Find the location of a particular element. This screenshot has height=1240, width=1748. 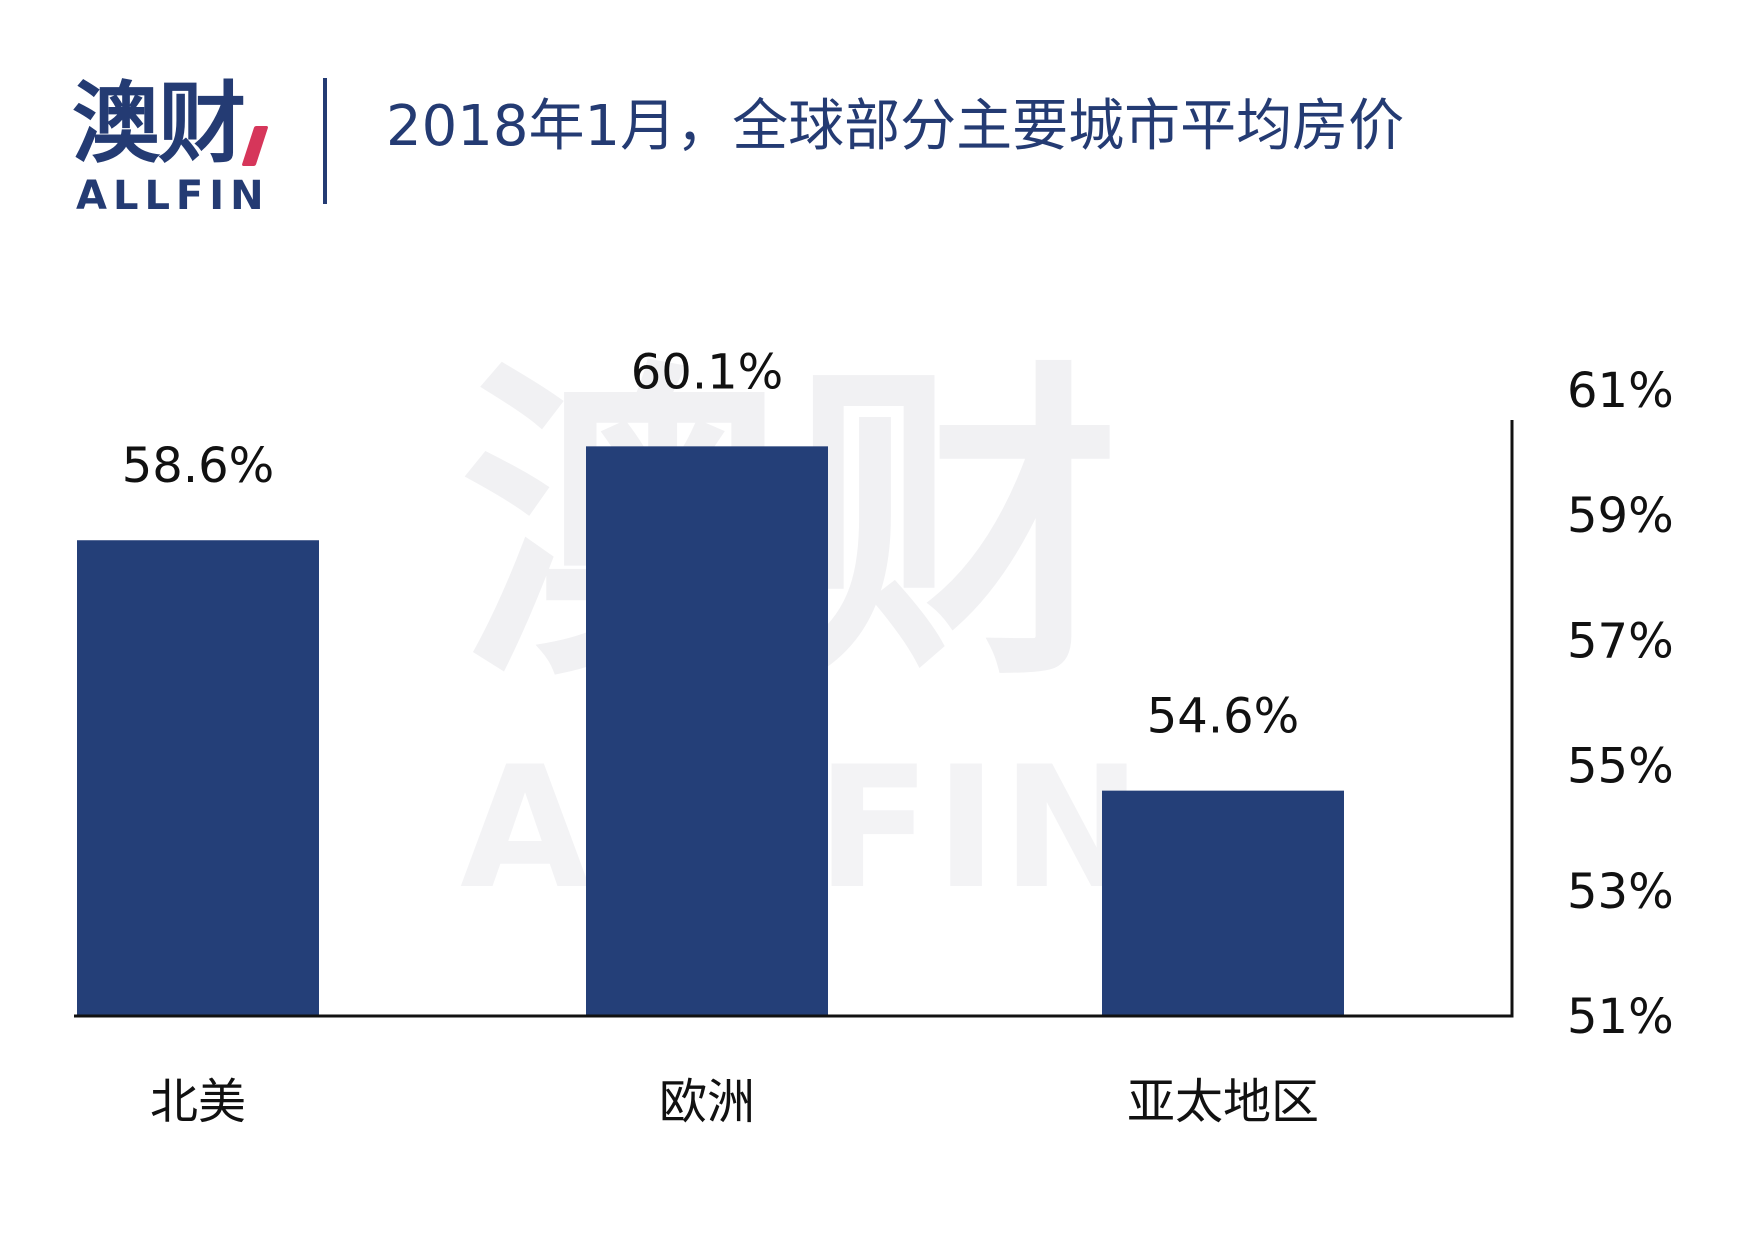

allfin-logo: 澳财 ALLFIN is located at coordinates (172, 145).